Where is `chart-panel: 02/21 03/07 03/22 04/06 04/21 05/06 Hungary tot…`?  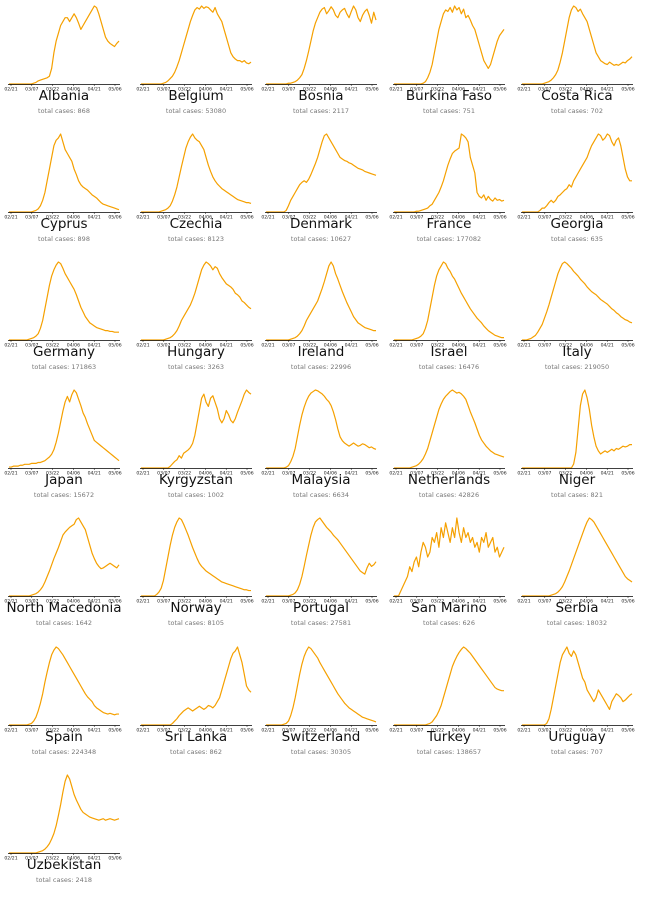
chart-panel: 02/21 03/07 03/22 04/06 04/21 05/06 Hungary tot… is located at coordinates (202, 322).